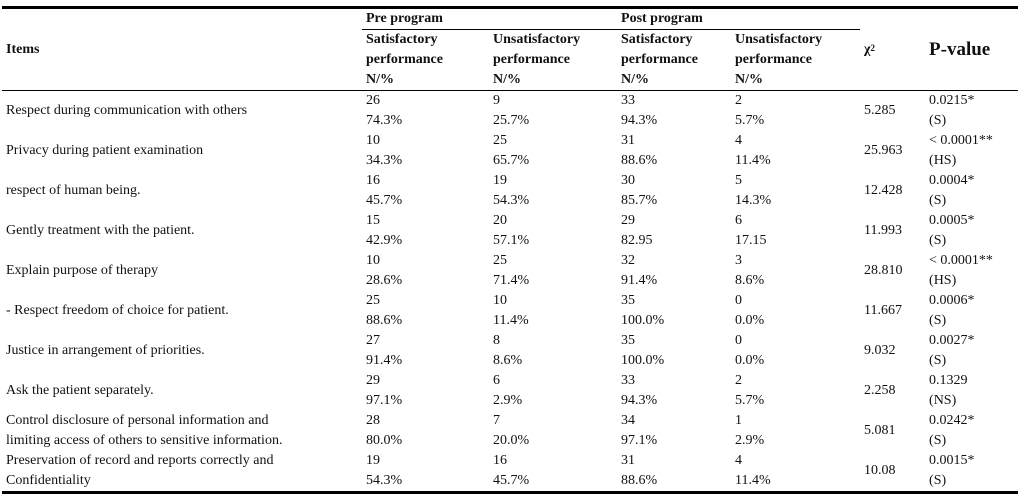 The image size is (1024, 496). I want to click on item-cell: Justice in arrangement of priorities., so click(182, 351).